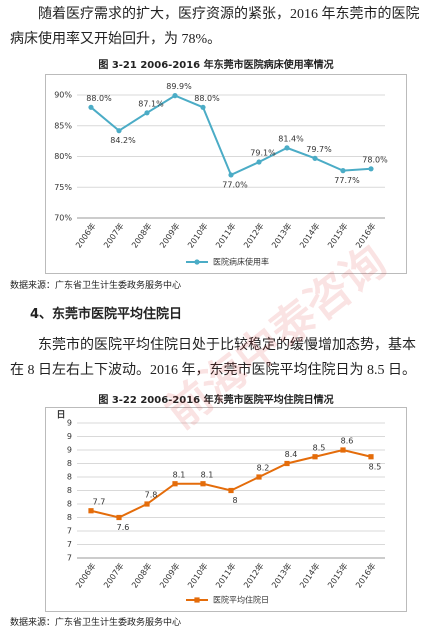  Describe the element at coordinates (151, 103) in the screenshot. I see `data-label: 87.1%` at that location.